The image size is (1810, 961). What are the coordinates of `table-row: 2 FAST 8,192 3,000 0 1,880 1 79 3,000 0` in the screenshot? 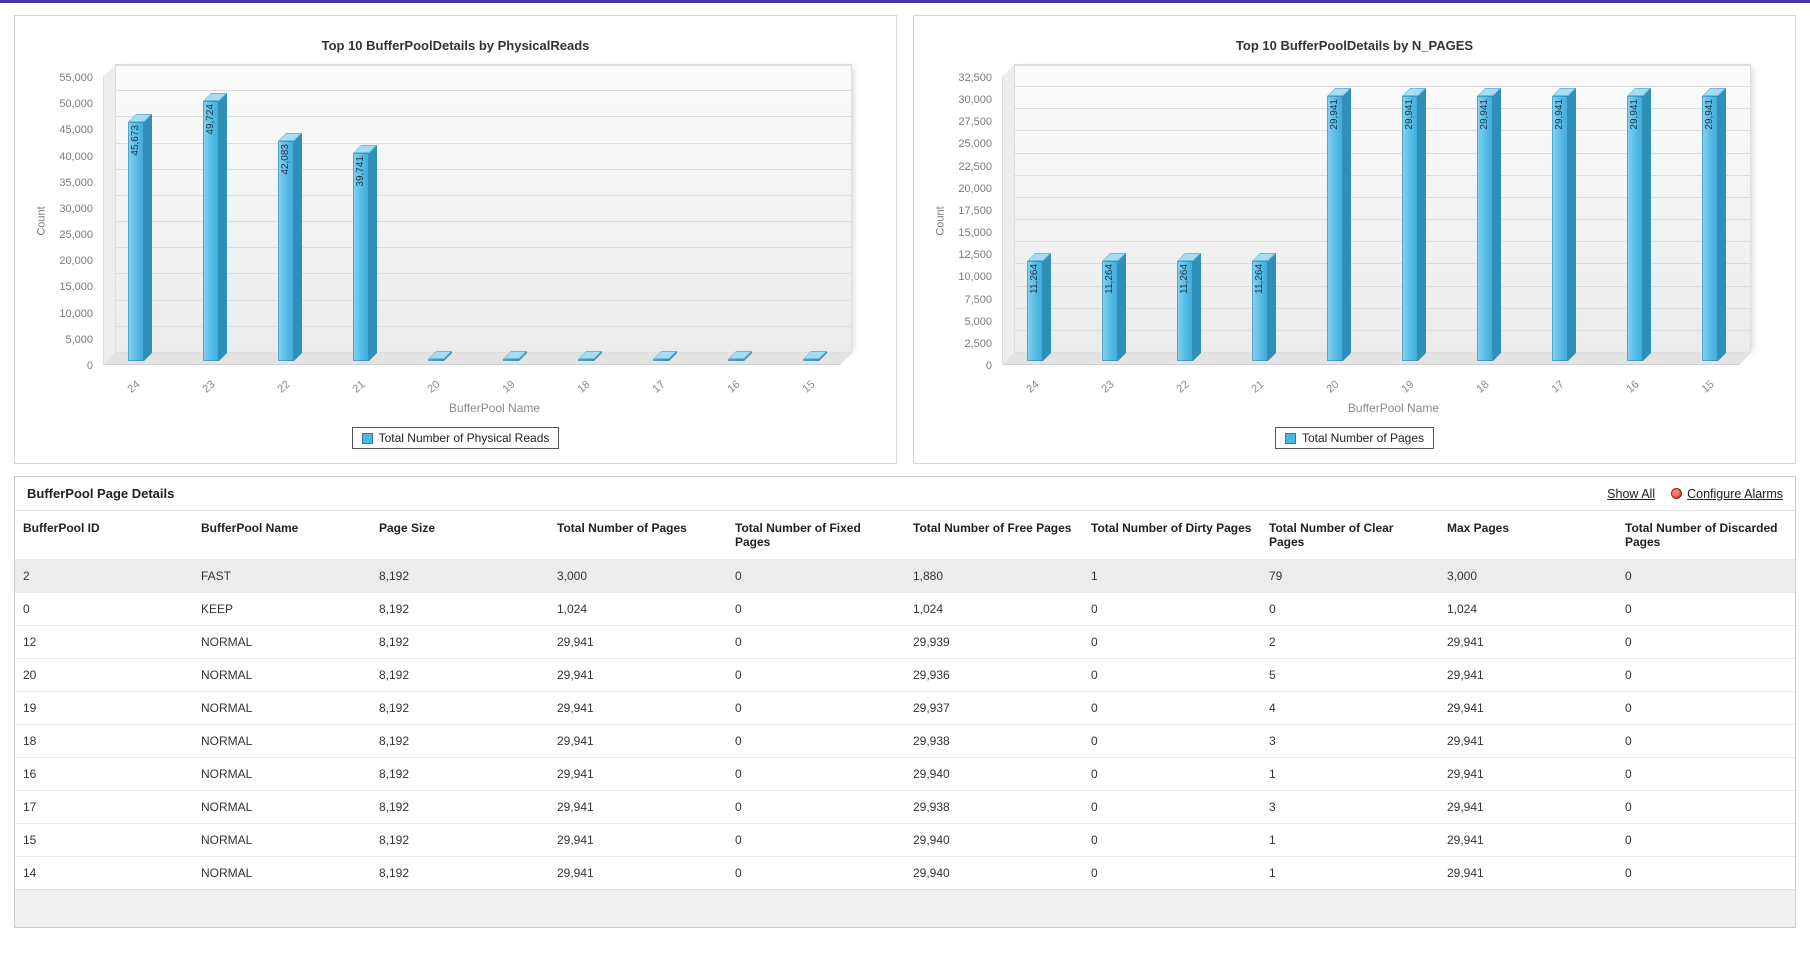 It's located at (905, 576).